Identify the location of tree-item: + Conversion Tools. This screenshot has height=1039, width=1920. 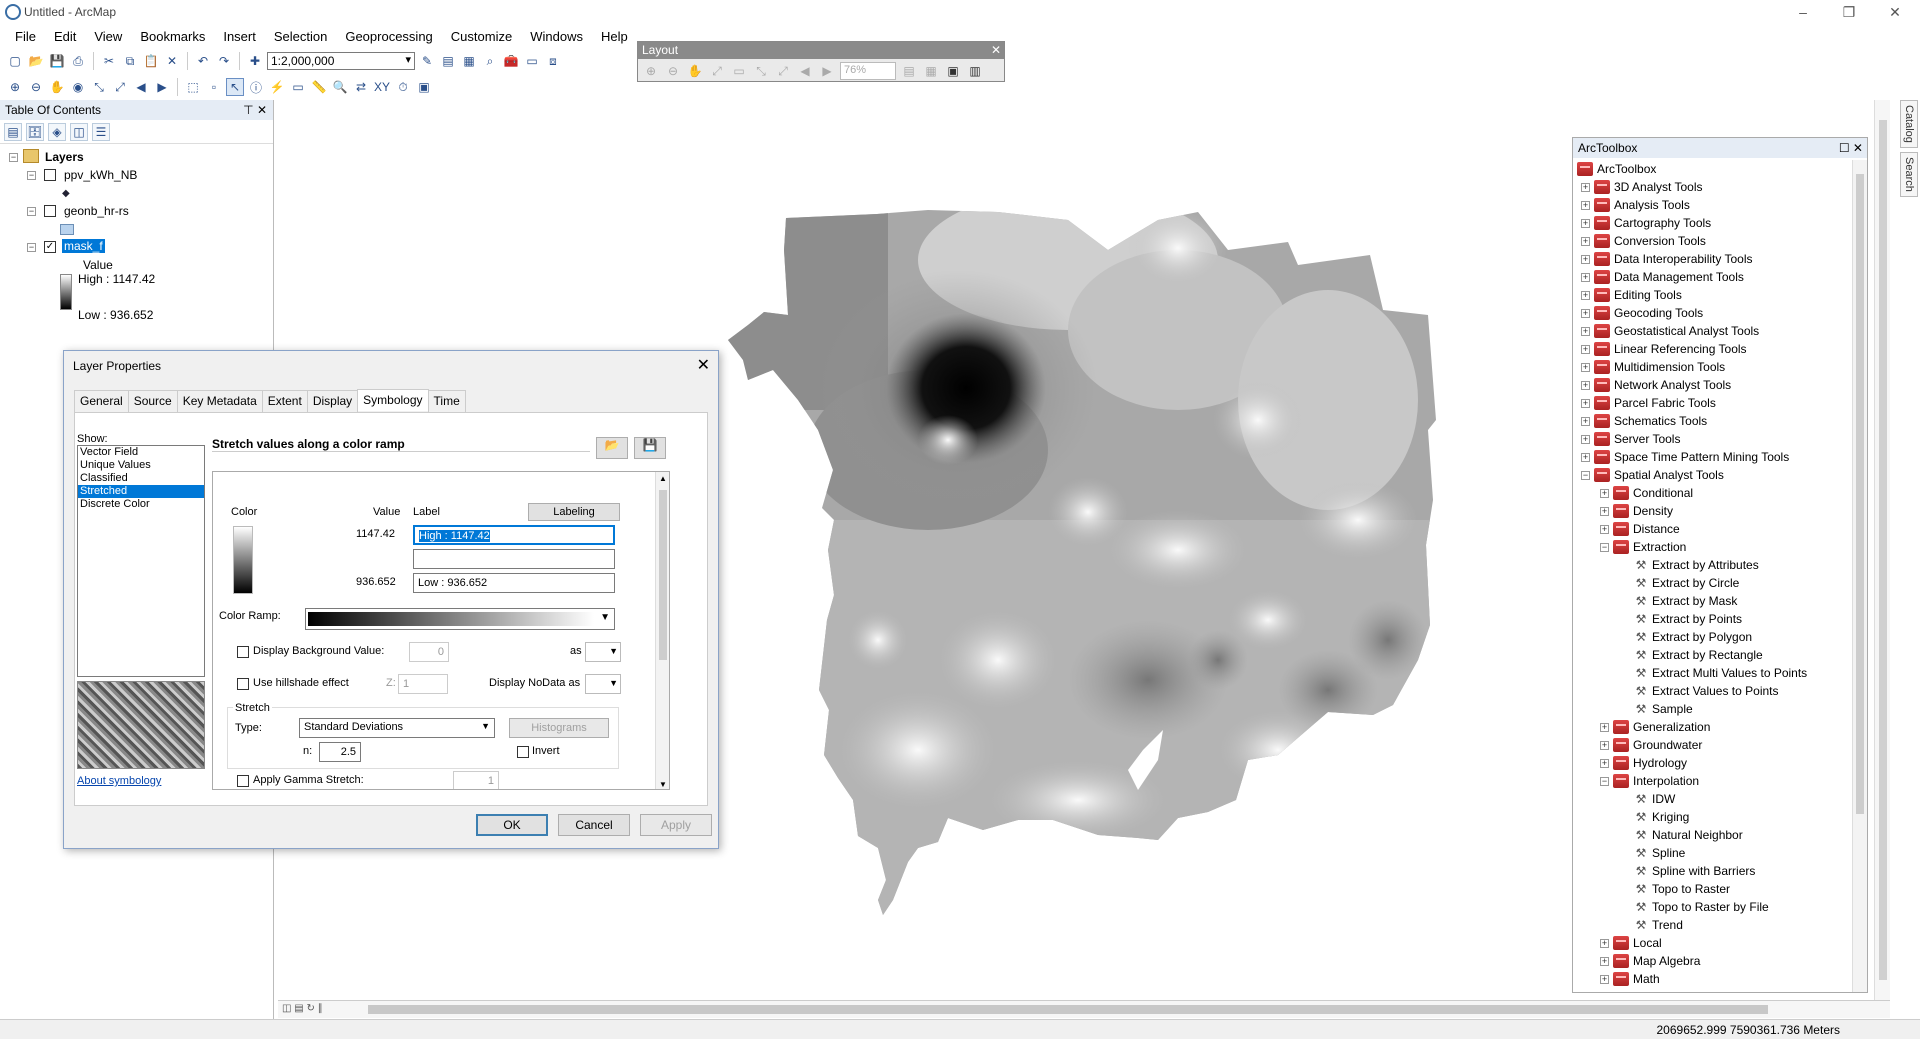
(1643, 241).